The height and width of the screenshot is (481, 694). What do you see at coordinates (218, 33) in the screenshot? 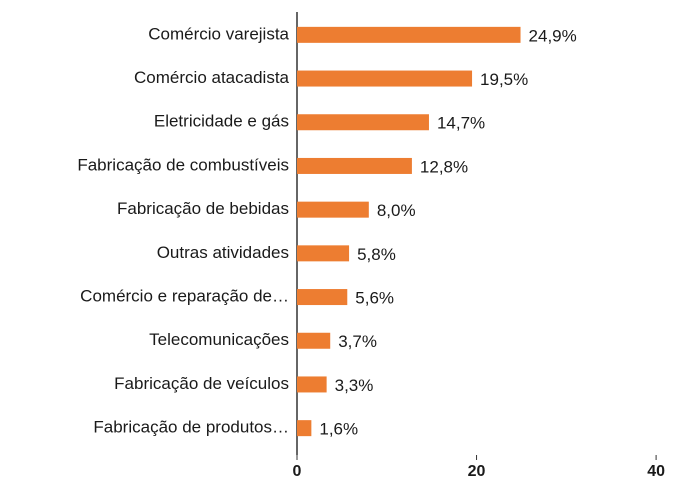
I see `y-tick-label: Comércio varejista` at bounding box center [218, 33].